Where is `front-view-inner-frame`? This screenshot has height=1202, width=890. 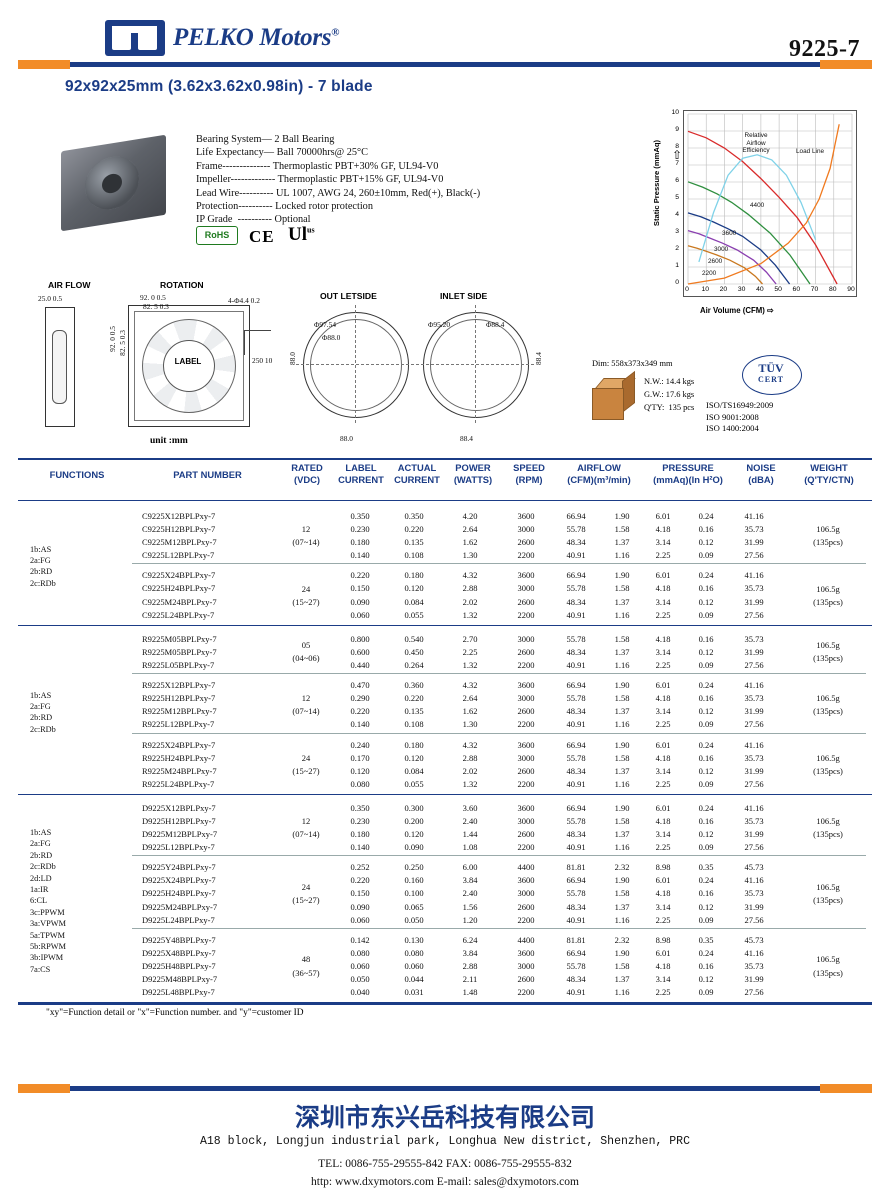
front-view-inner-frame is located at coordinates (189, 366).